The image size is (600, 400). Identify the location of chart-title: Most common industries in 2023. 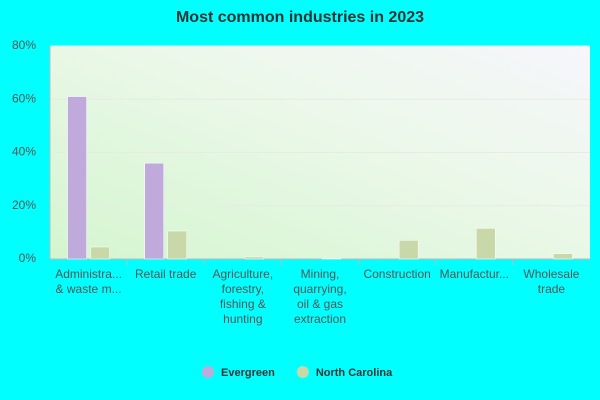
(300, 17).